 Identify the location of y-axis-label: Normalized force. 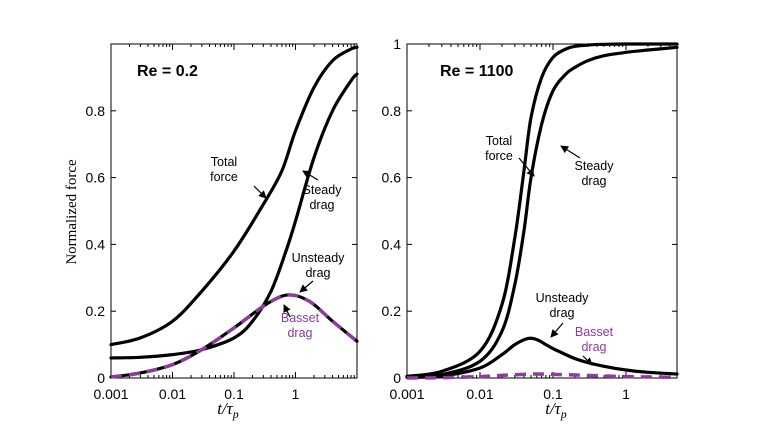
(72, 212).